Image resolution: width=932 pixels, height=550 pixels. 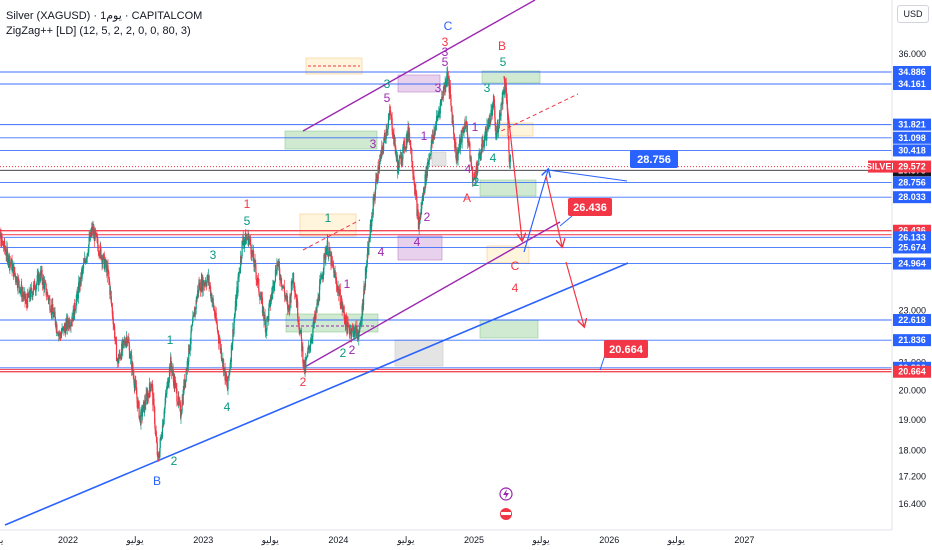 What do you see at coordinates (913, 14) in the screenshot?
I see `currency-button: USD` at bounding box center [913, 14].